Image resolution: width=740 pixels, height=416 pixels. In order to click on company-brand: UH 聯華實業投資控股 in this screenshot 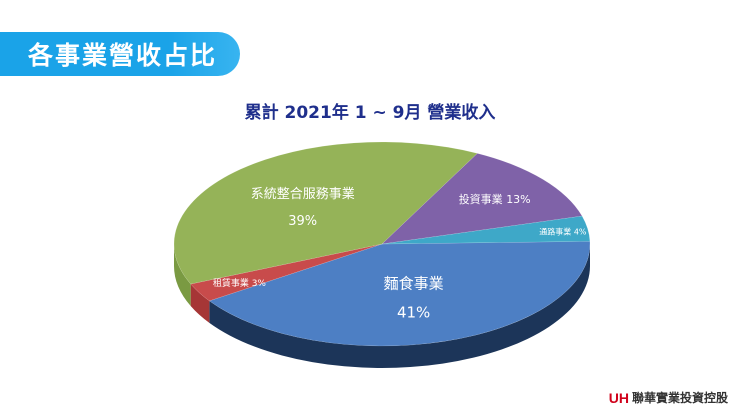, I will do `click(668, 397)`.